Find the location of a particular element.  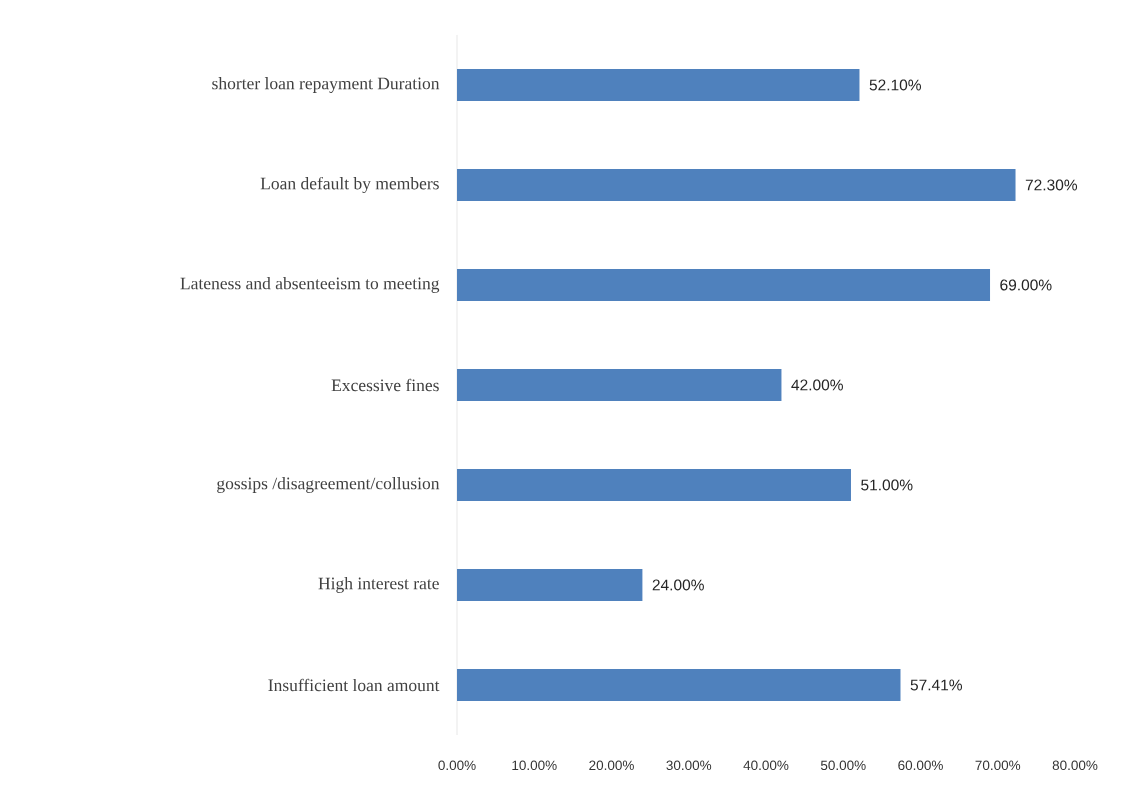

y-tick-label: High interest rate is located at coordinates (378, 585).